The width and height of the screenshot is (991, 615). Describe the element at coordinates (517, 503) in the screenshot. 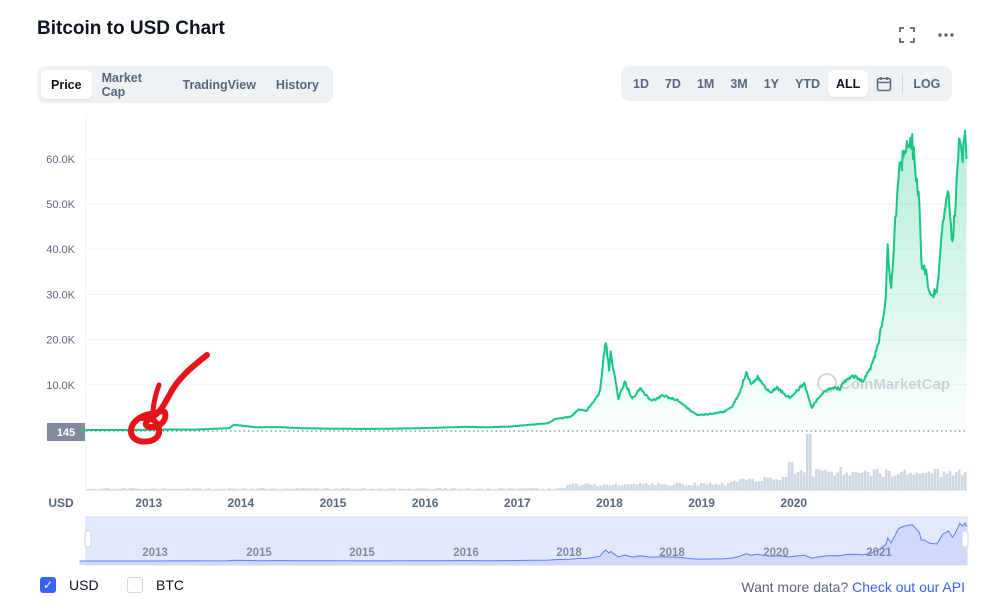

I see `x-tick-label: 2017` at that location.